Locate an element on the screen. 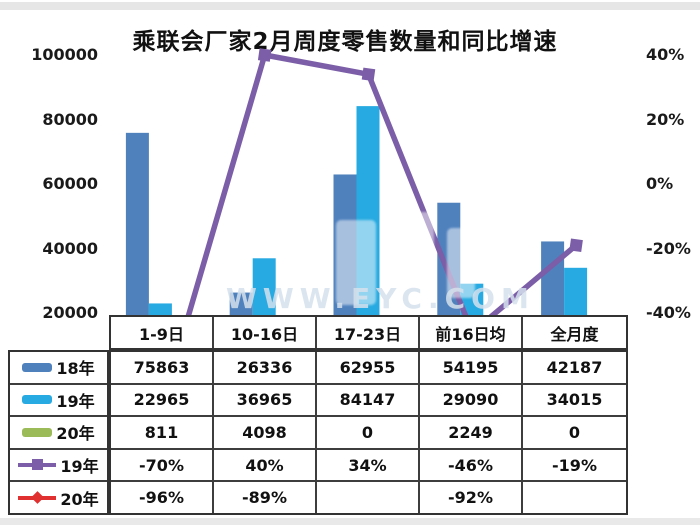  table-cell-18年-前16日均: 54195 is located at coordinates (471, 368).